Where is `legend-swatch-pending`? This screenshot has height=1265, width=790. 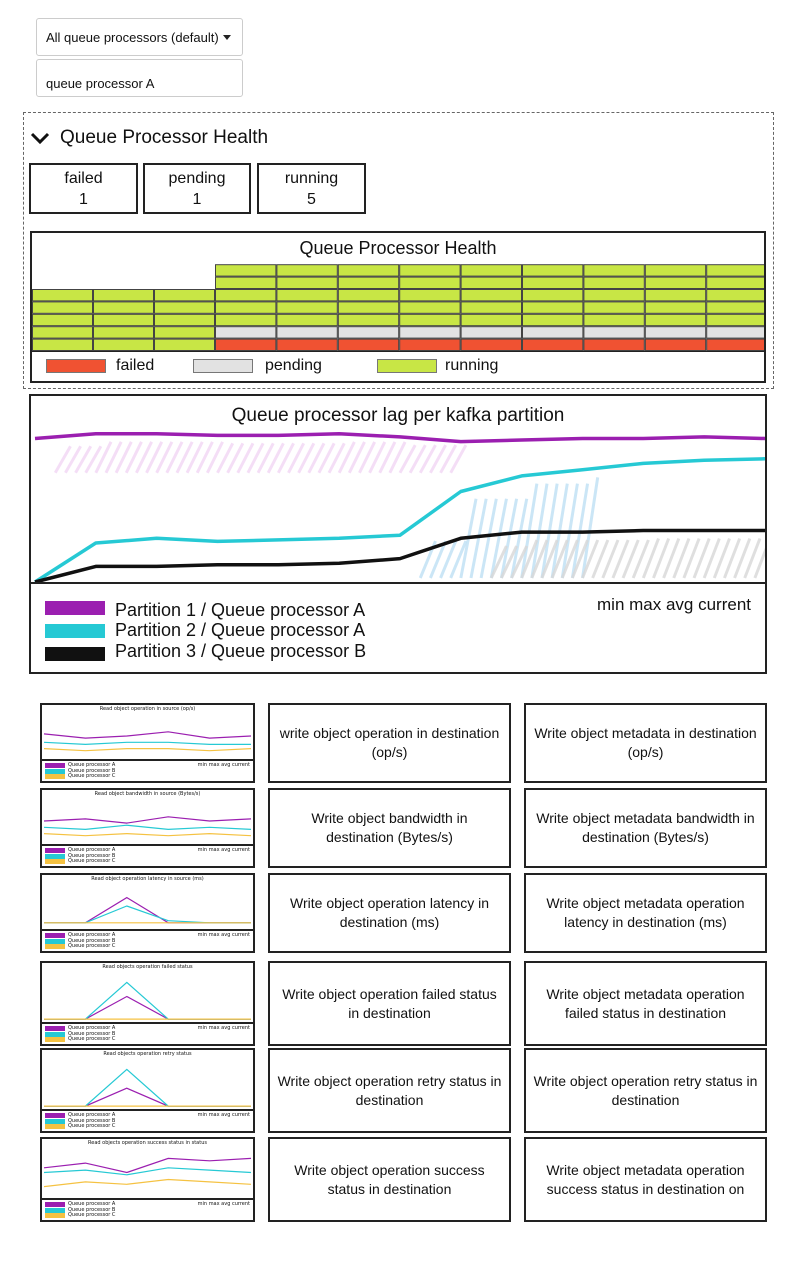
legend-swatch-pending is located at coordinates (223, 366).